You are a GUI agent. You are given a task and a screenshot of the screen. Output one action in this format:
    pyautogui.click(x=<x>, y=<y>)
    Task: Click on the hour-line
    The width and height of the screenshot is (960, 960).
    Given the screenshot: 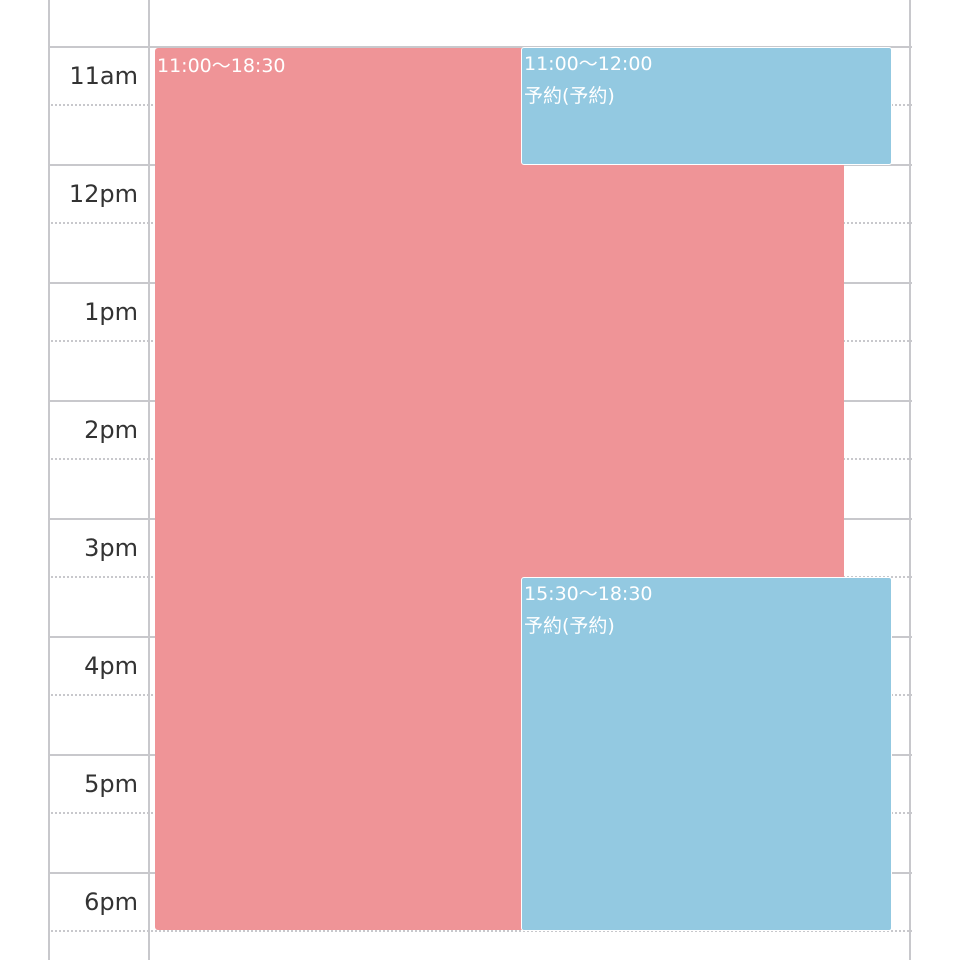 What is the action you would take?
    pyautogui.click(x=480, y=47)
    